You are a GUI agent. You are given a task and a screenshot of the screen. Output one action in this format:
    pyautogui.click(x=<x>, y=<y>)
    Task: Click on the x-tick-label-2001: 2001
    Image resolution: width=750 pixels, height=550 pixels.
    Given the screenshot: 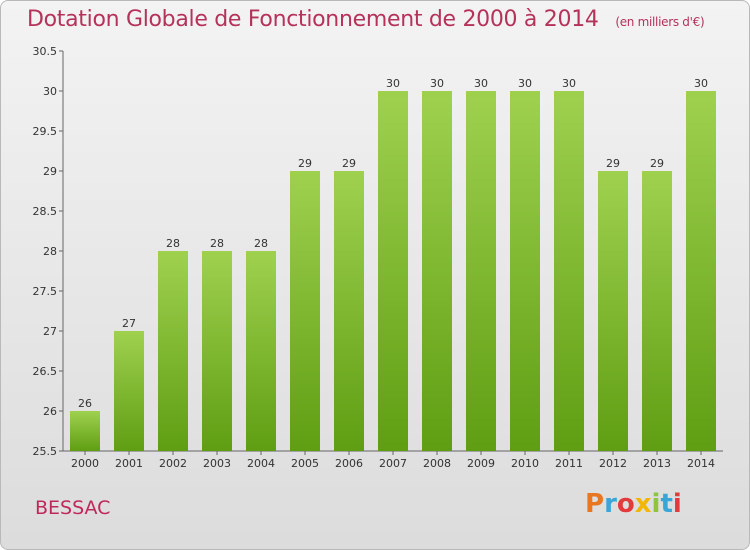 What is the action you would take?
    pyautogui.click(x=129, y=463)
    